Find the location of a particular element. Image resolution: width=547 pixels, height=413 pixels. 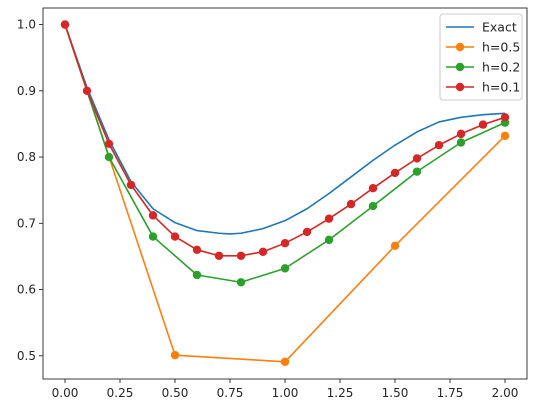

x-tick-label: 1.00 is located at coordinates (285, 393).